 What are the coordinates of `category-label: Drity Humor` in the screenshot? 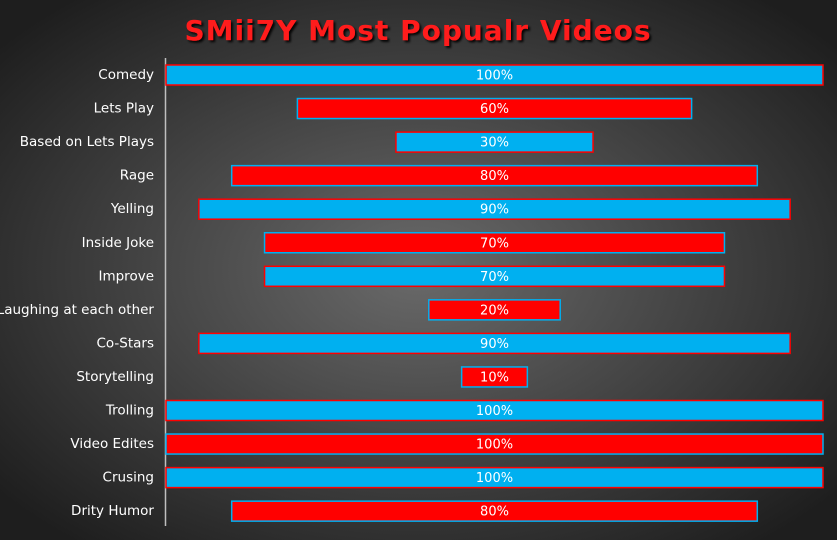 It's located at (112, 511).